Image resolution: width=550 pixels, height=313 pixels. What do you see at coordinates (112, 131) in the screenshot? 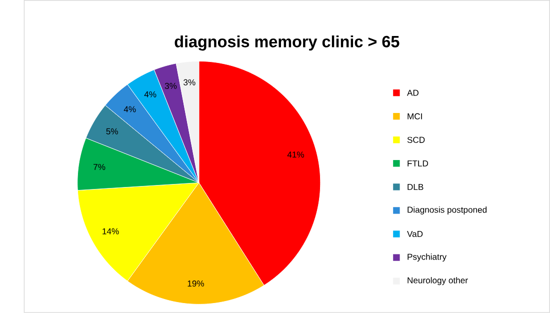
I see `data-label: 5%` at bounding box center [112, 131].